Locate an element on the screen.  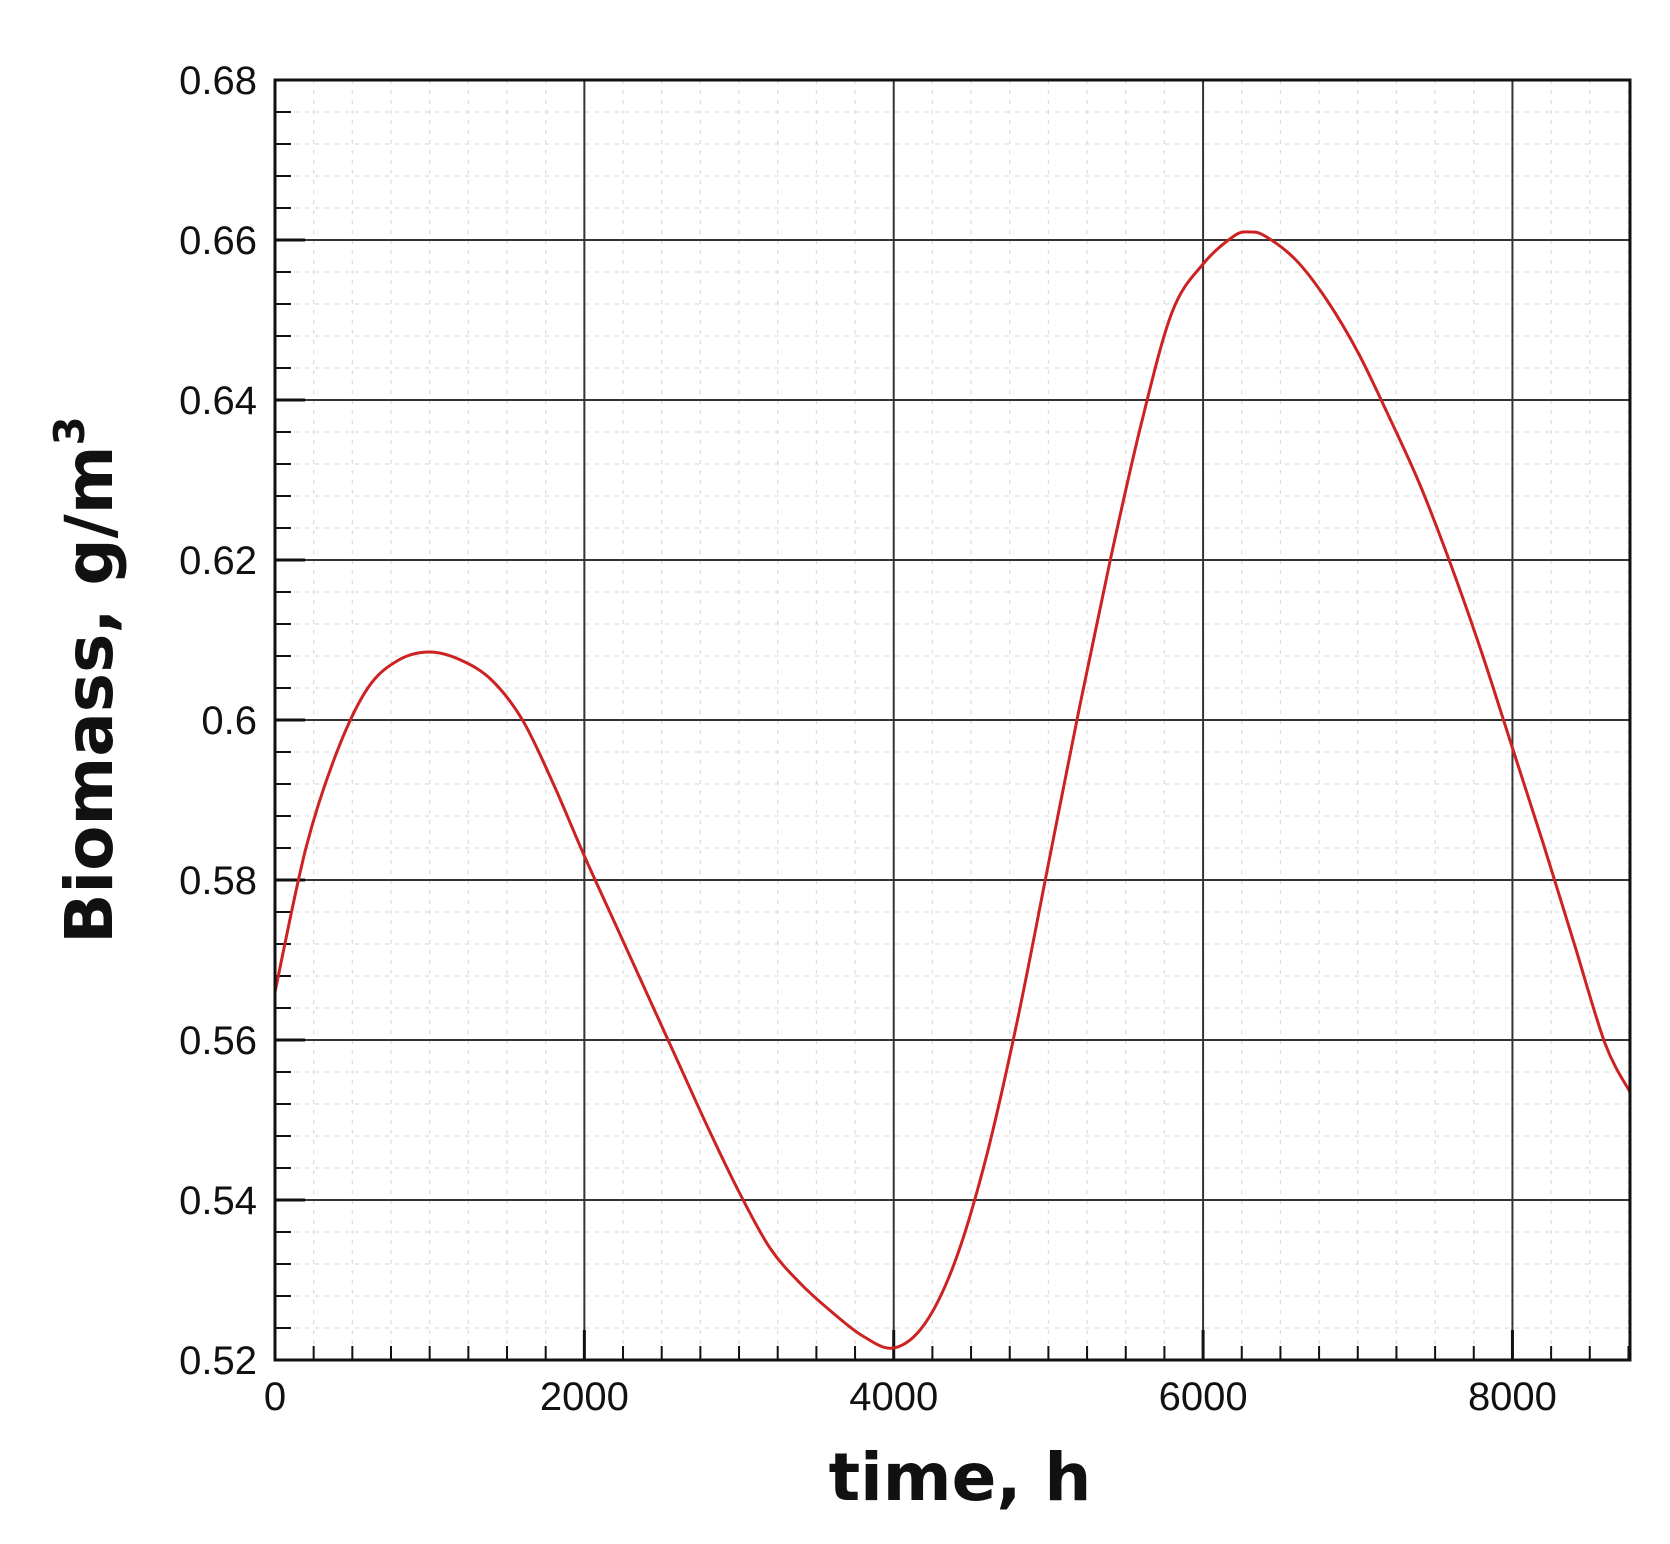
y-axis-title-text: Biomass, g/m is located at coordinates (89, 694).